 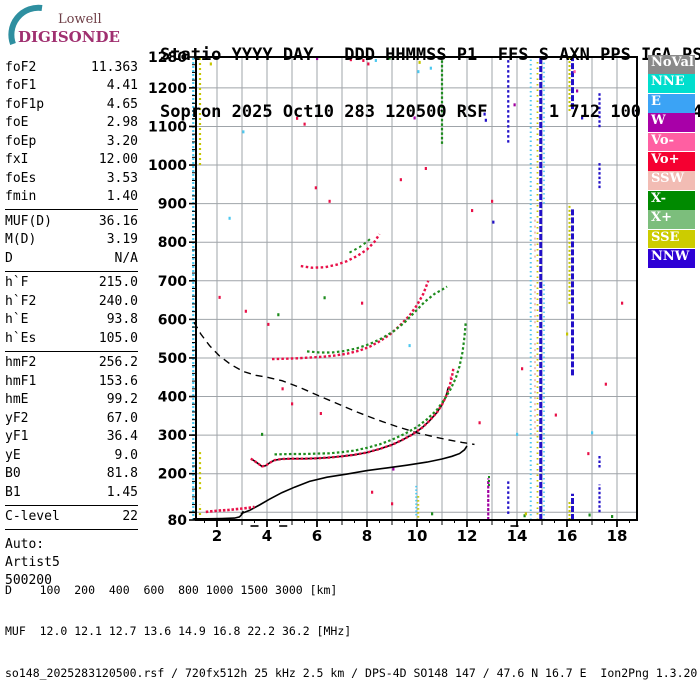 What do you see at coordinates (118, 363) in the screenshot?
I see `param-value: 256.2` at bounding box center [118, 363].